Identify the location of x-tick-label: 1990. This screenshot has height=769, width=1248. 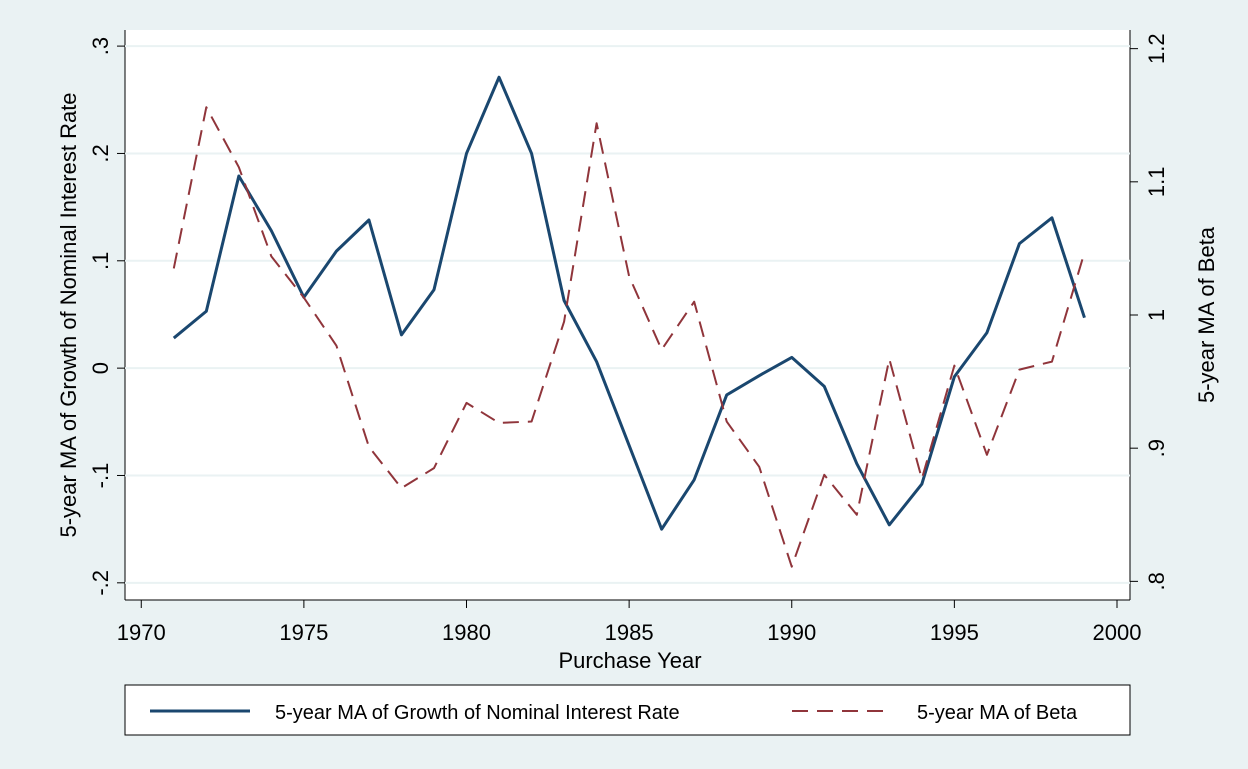
(791, 632).